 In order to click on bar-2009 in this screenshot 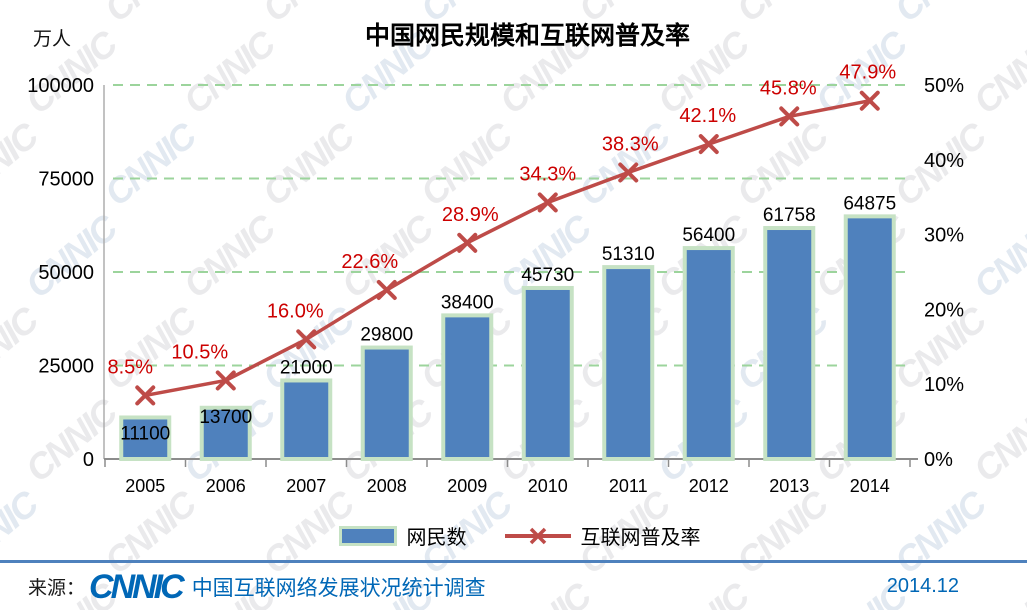, I will do `click(467, 387)`.